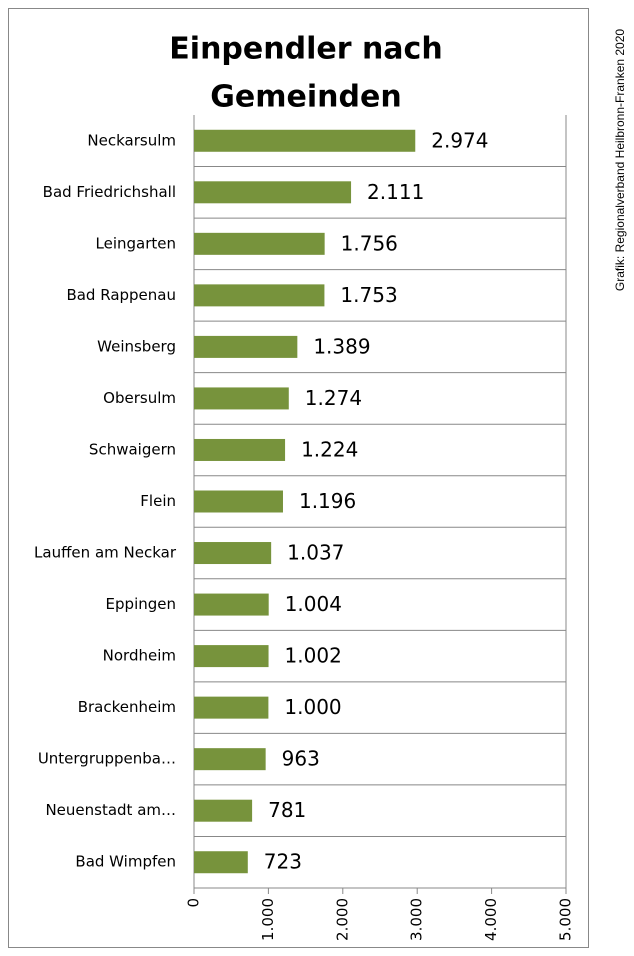 Image resolution: width=634 pixels, height=956 pixels. Describe the element at coordinates (333, 398) in the screenshot. I see `value-label: 1.274` at that location.